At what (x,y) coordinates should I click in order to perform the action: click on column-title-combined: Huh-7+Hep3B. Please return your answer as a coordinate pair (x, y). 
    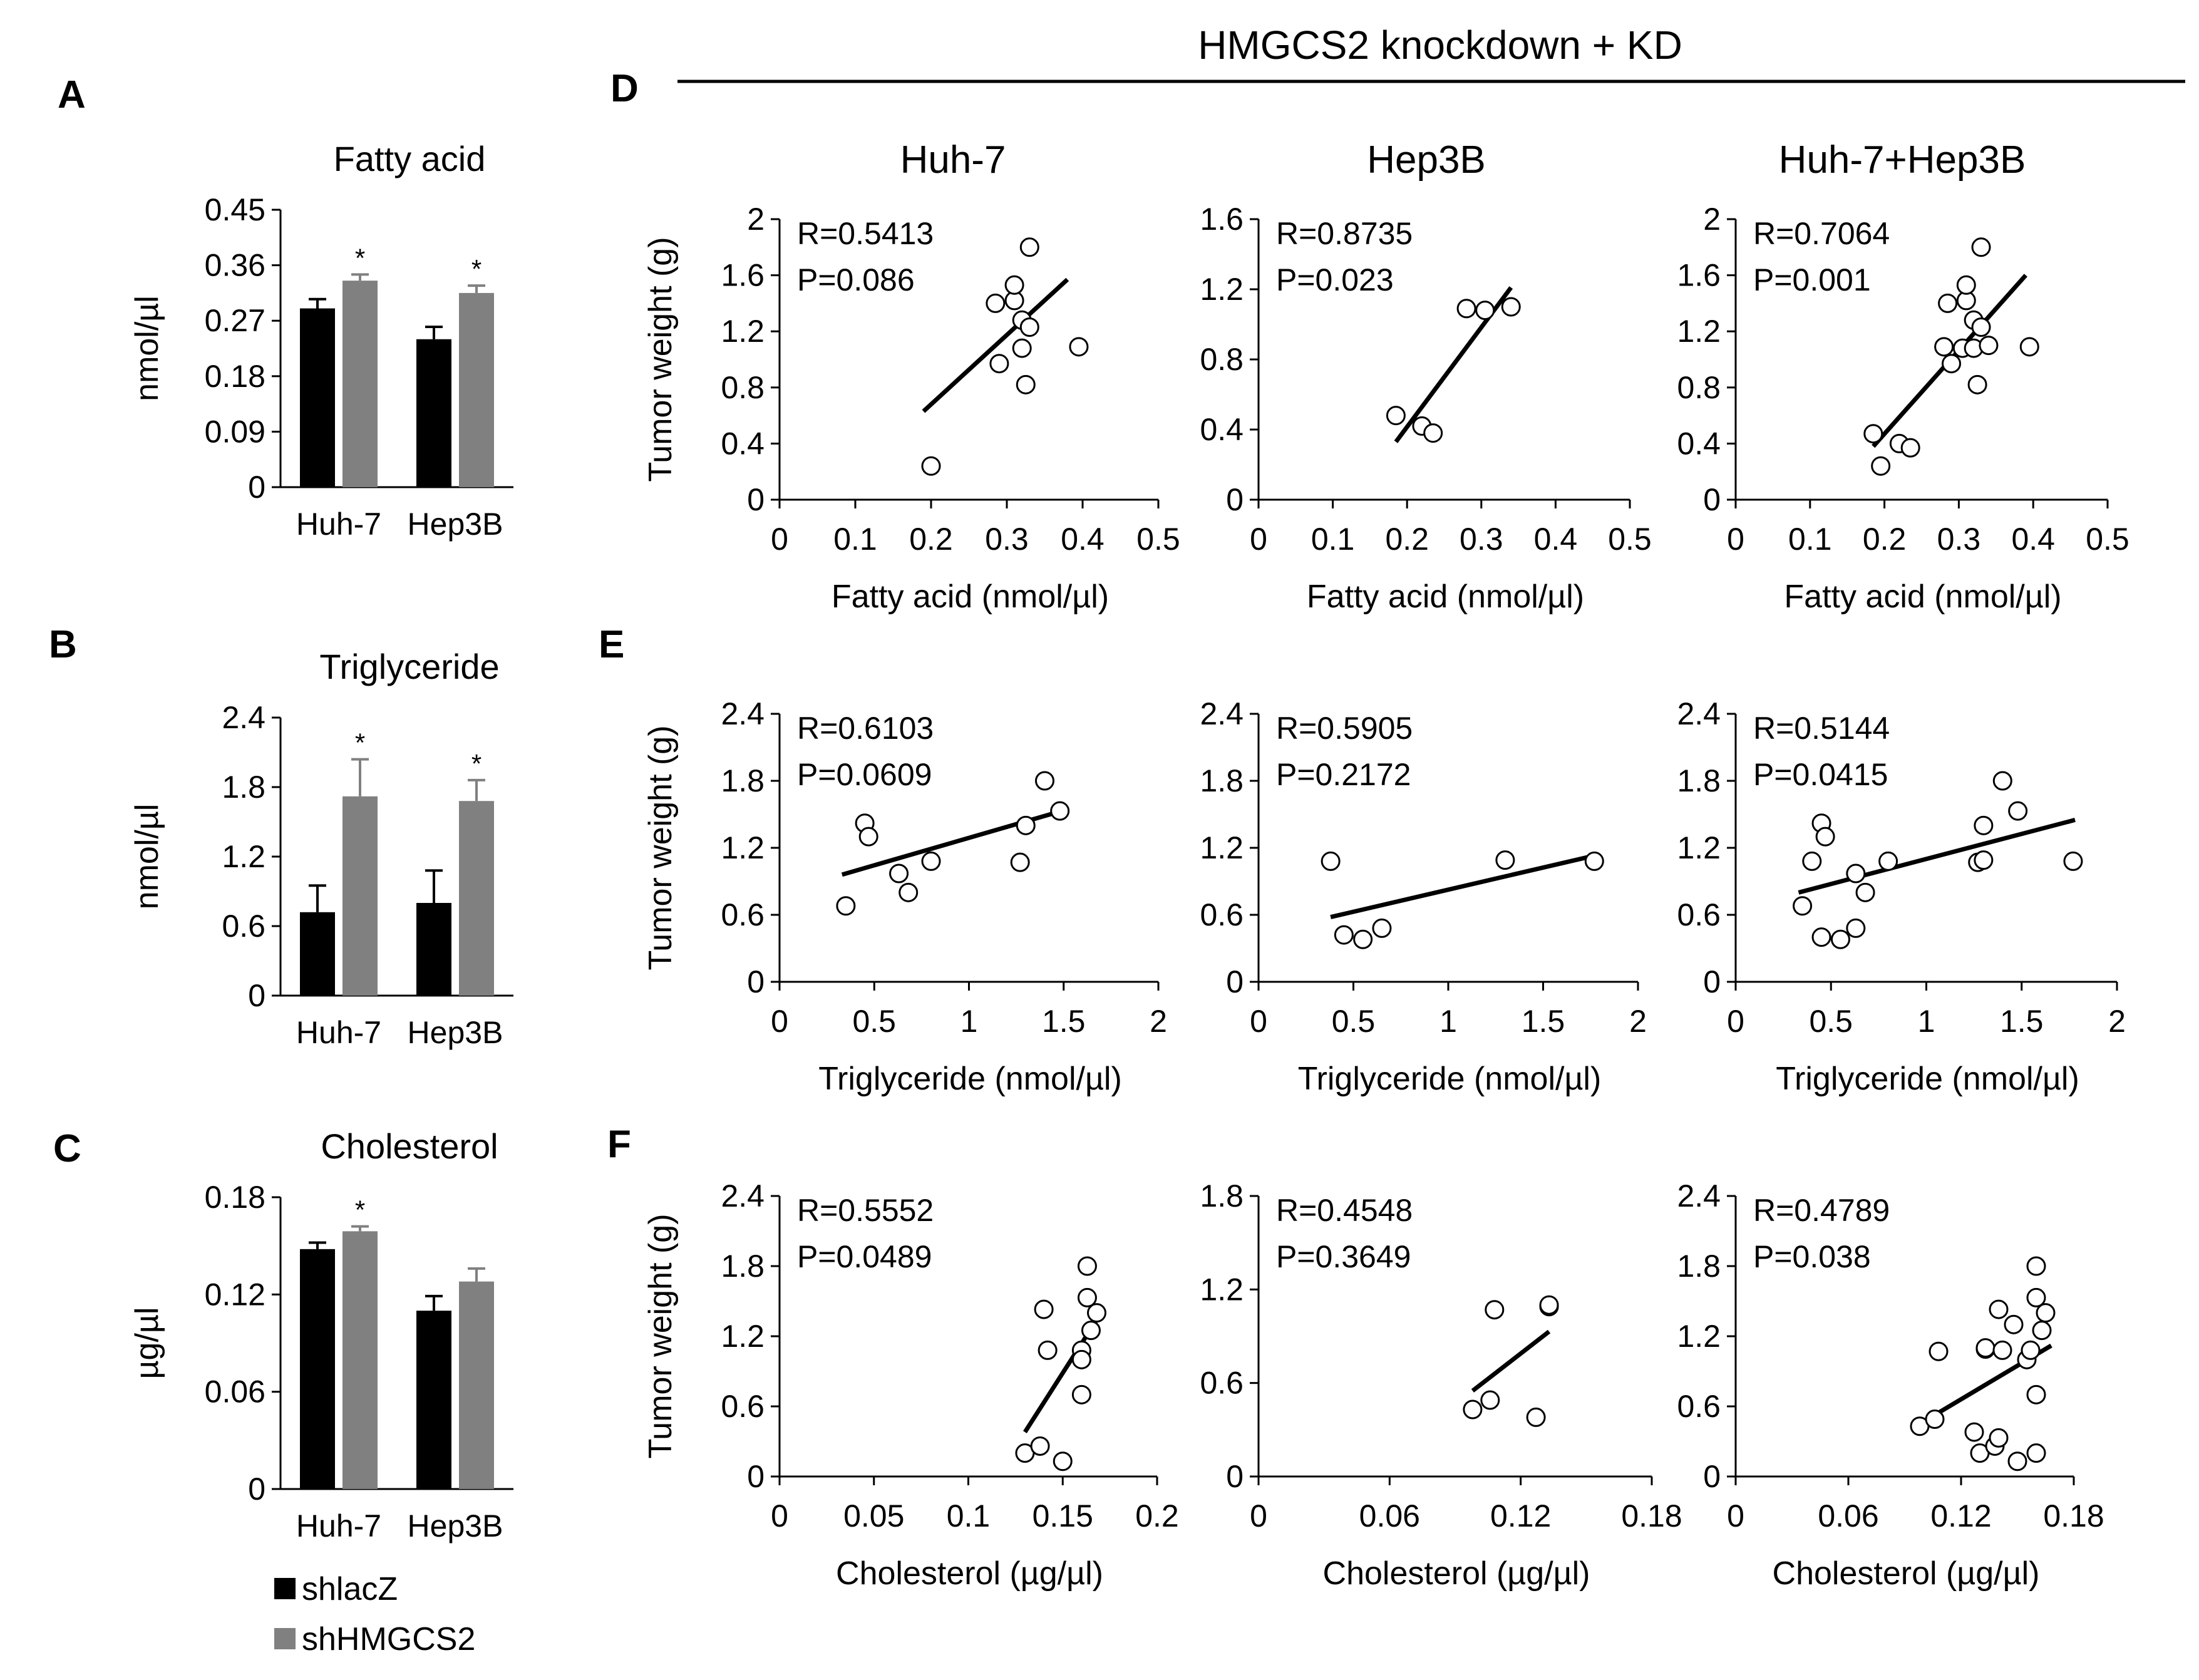
    Looking at the image, I should click on (1903, 160).